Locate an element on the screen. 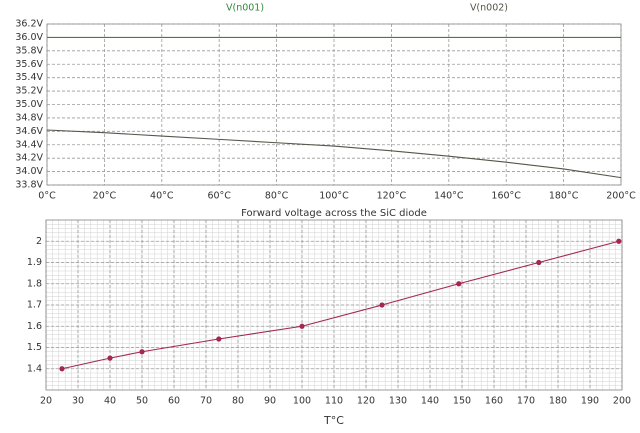 The width and height of the screenshot is (640, 433). y-tick-label: 33.8V is located at coordinates (29, 185).